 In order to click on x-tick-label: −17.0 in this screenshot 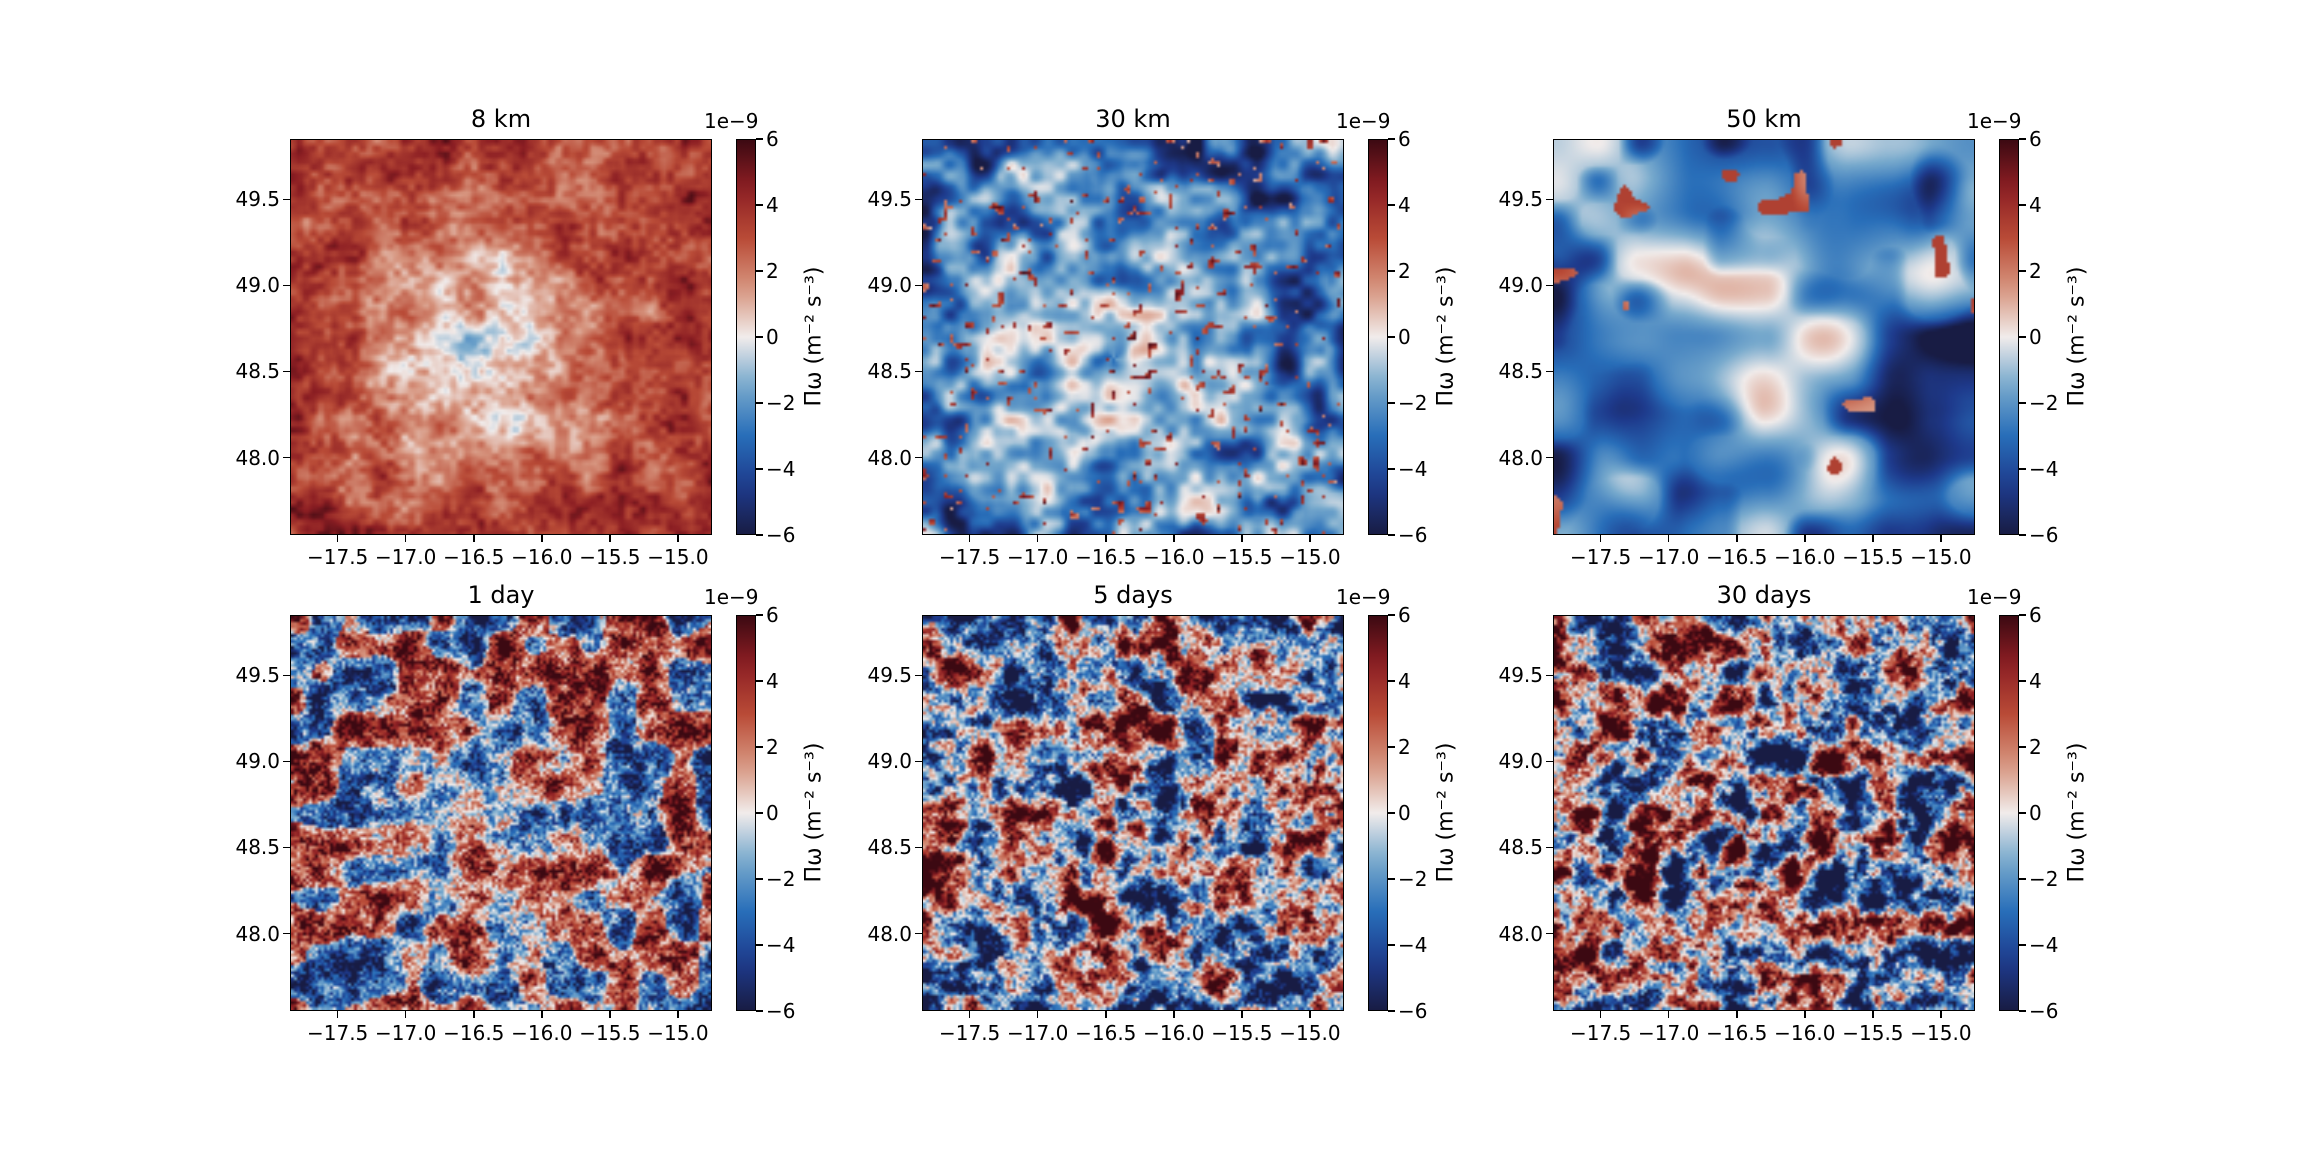, I will do `click(1669, 1033)`.